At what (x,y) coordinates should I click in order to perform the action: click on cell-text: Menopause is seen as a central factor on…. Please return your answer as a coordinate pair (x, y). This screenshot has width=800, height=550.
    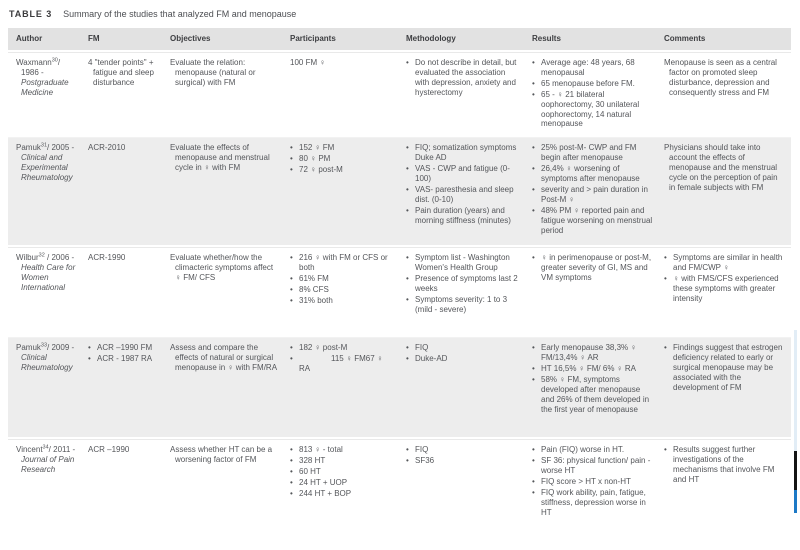
    Looking at the image, I should click on (720, 77).